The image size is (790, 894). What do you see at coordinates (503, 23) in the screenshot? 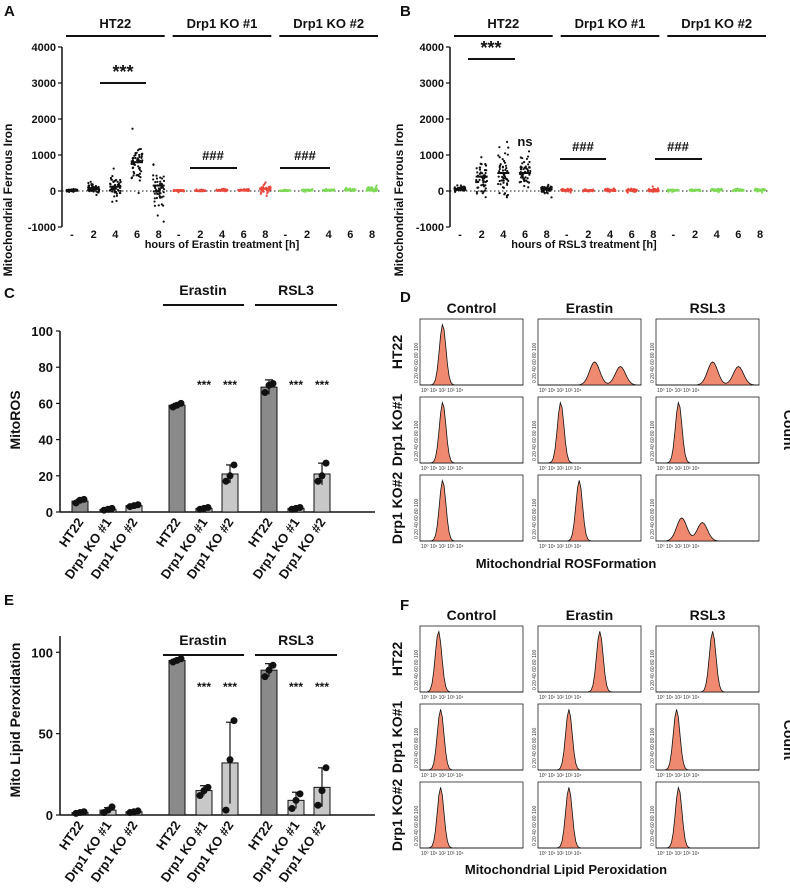
I see `group-label: HT22` at bounding box center [503, 23].